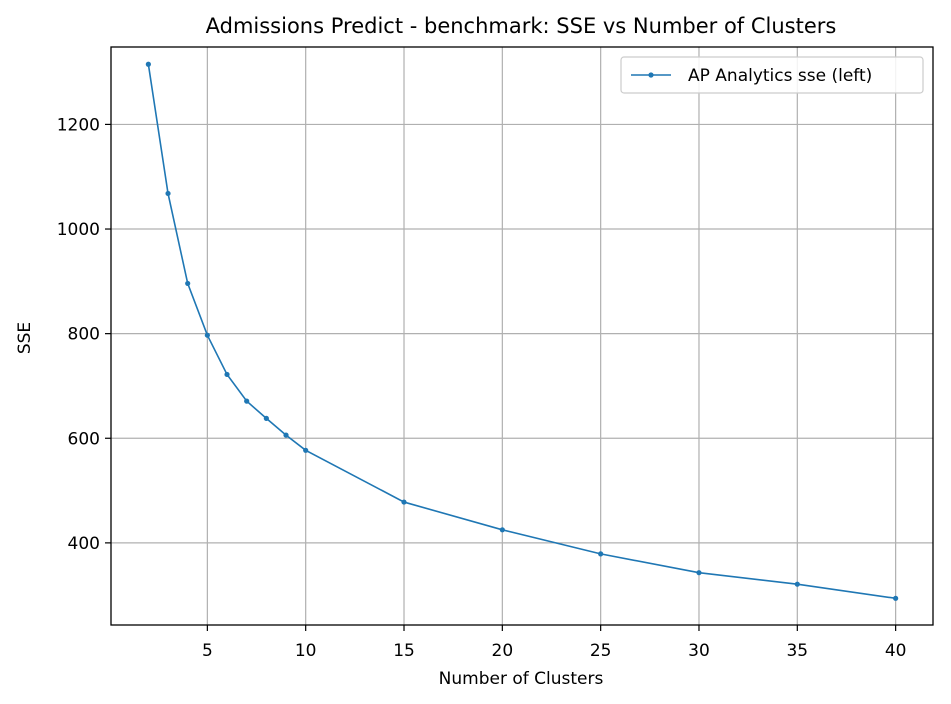 This screenshot has width=951, height=704. Describe the element at coordinates (78, 125) in the screenshot. I see `y-tick-label: 1200` at that location.